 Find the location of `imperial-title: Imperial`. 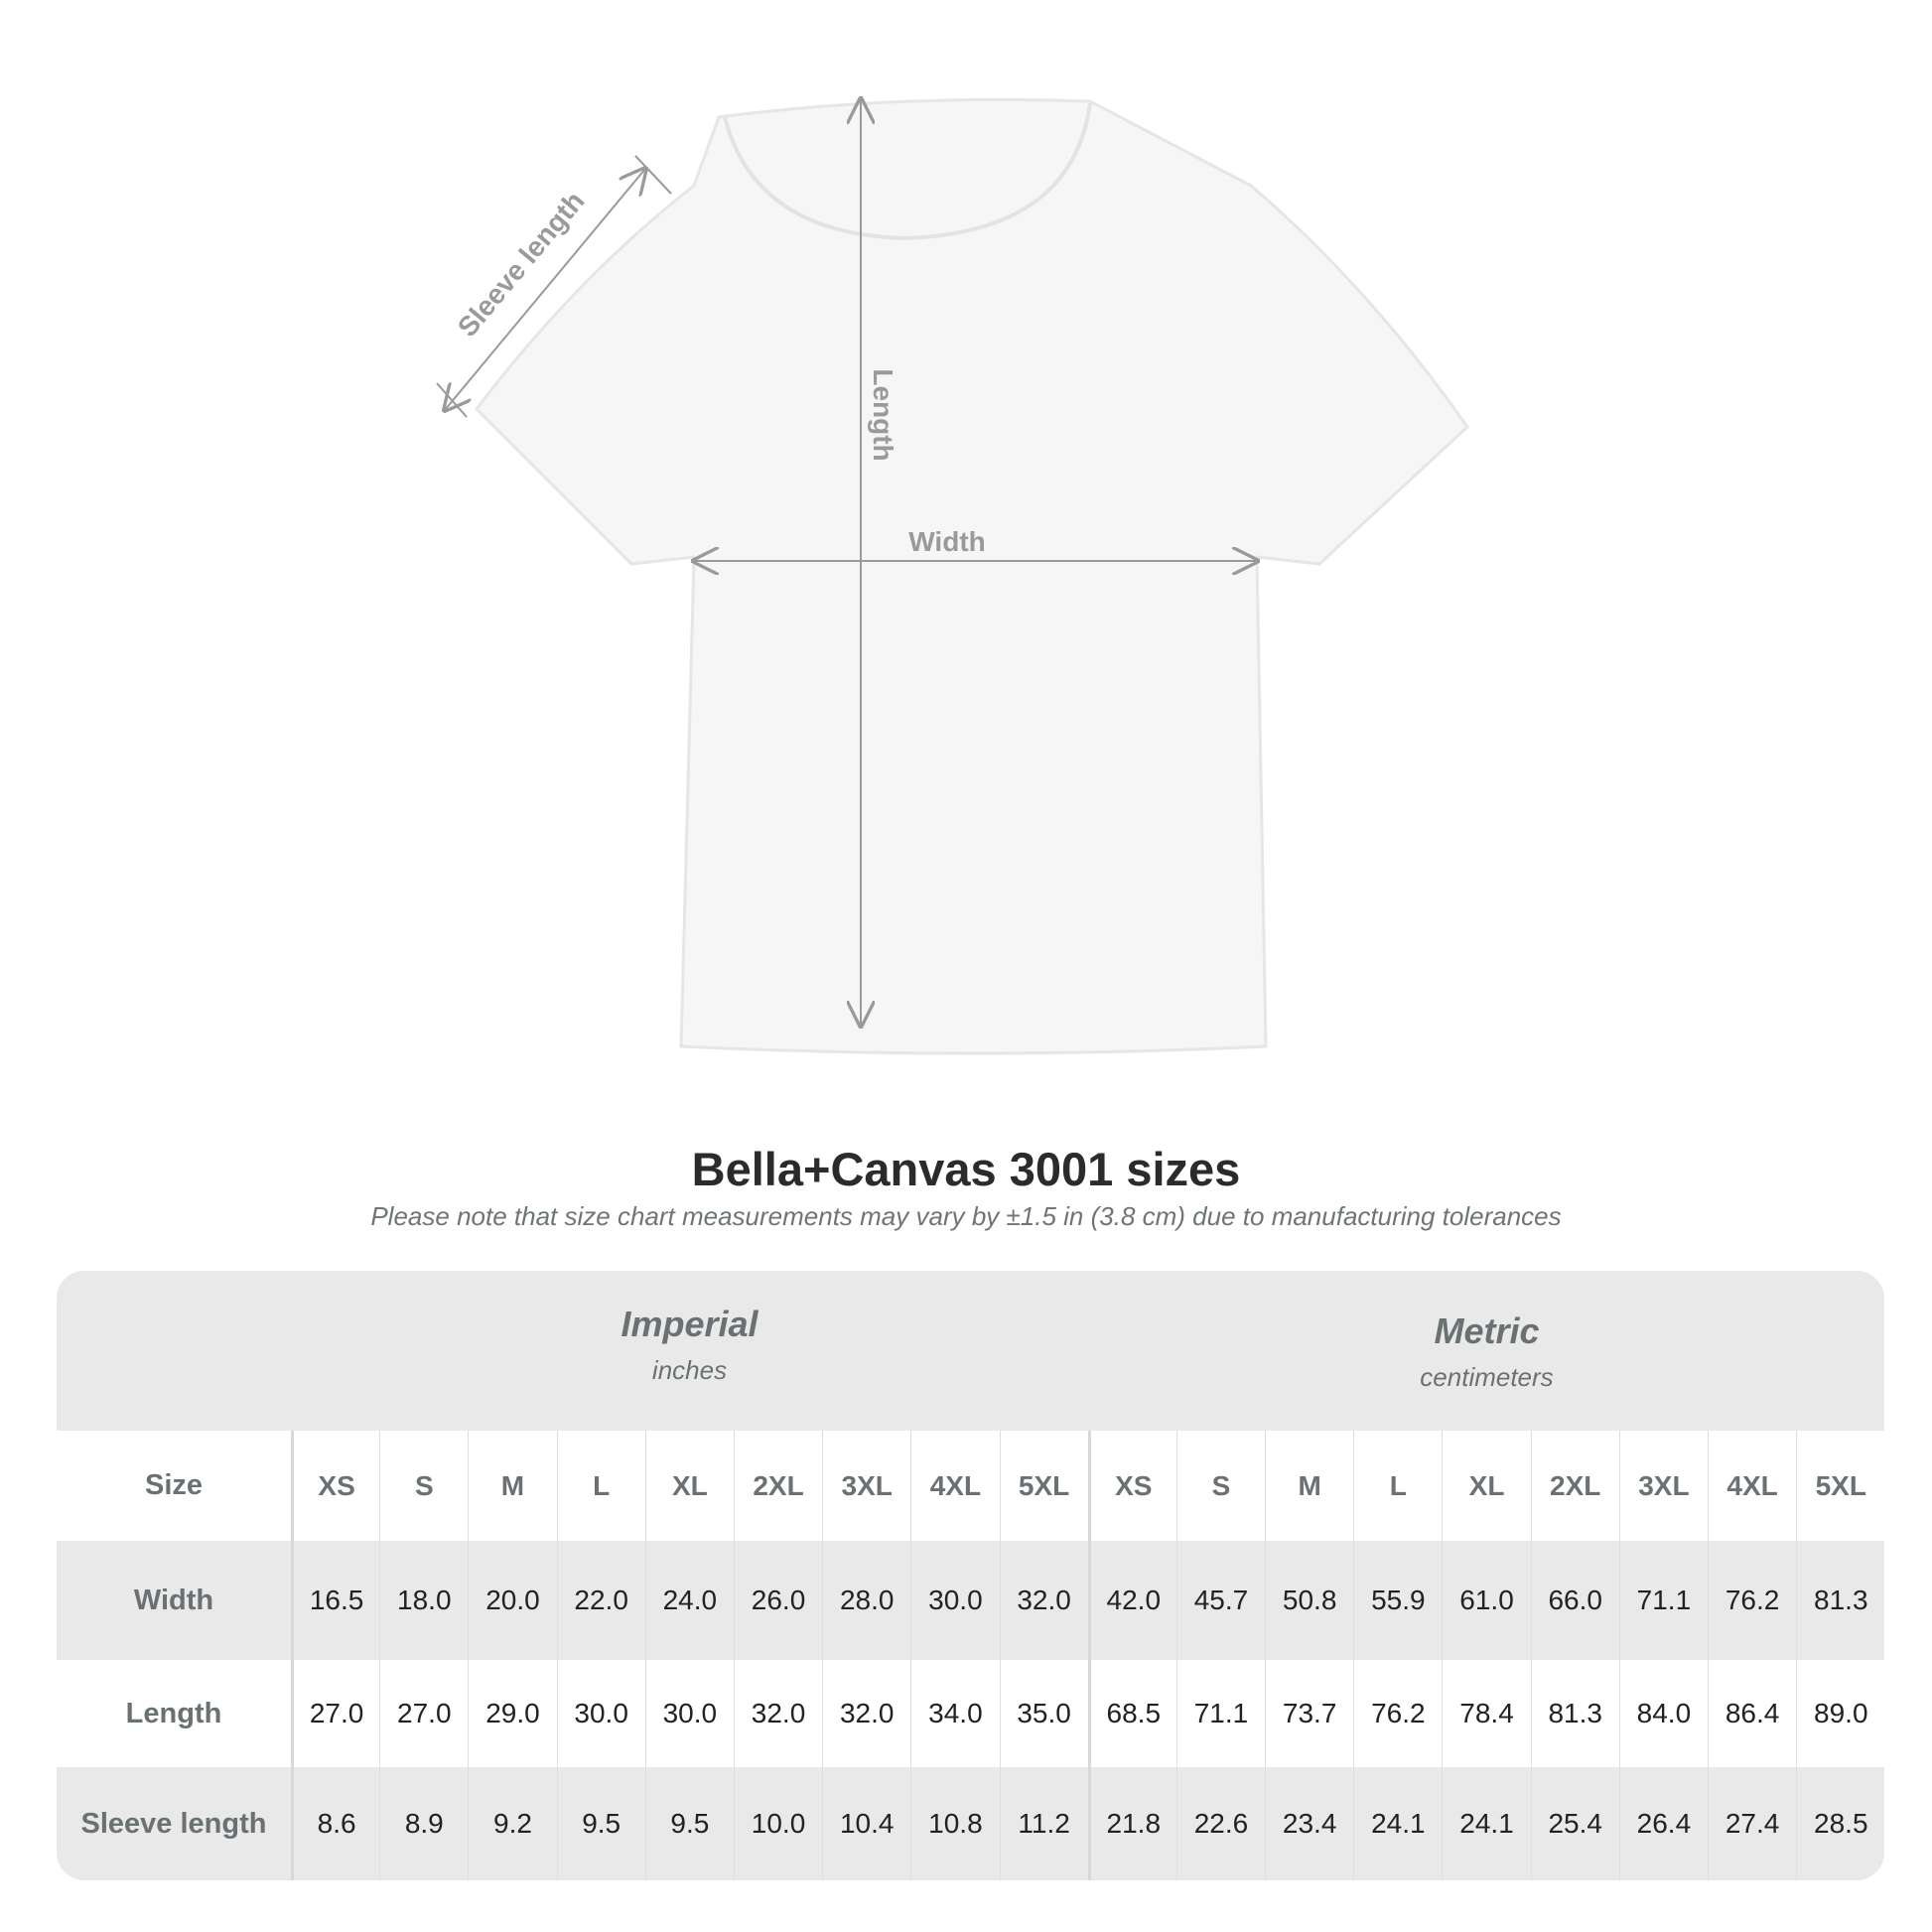

imperial-title: Imperial is located at coordinates (690, 1324).